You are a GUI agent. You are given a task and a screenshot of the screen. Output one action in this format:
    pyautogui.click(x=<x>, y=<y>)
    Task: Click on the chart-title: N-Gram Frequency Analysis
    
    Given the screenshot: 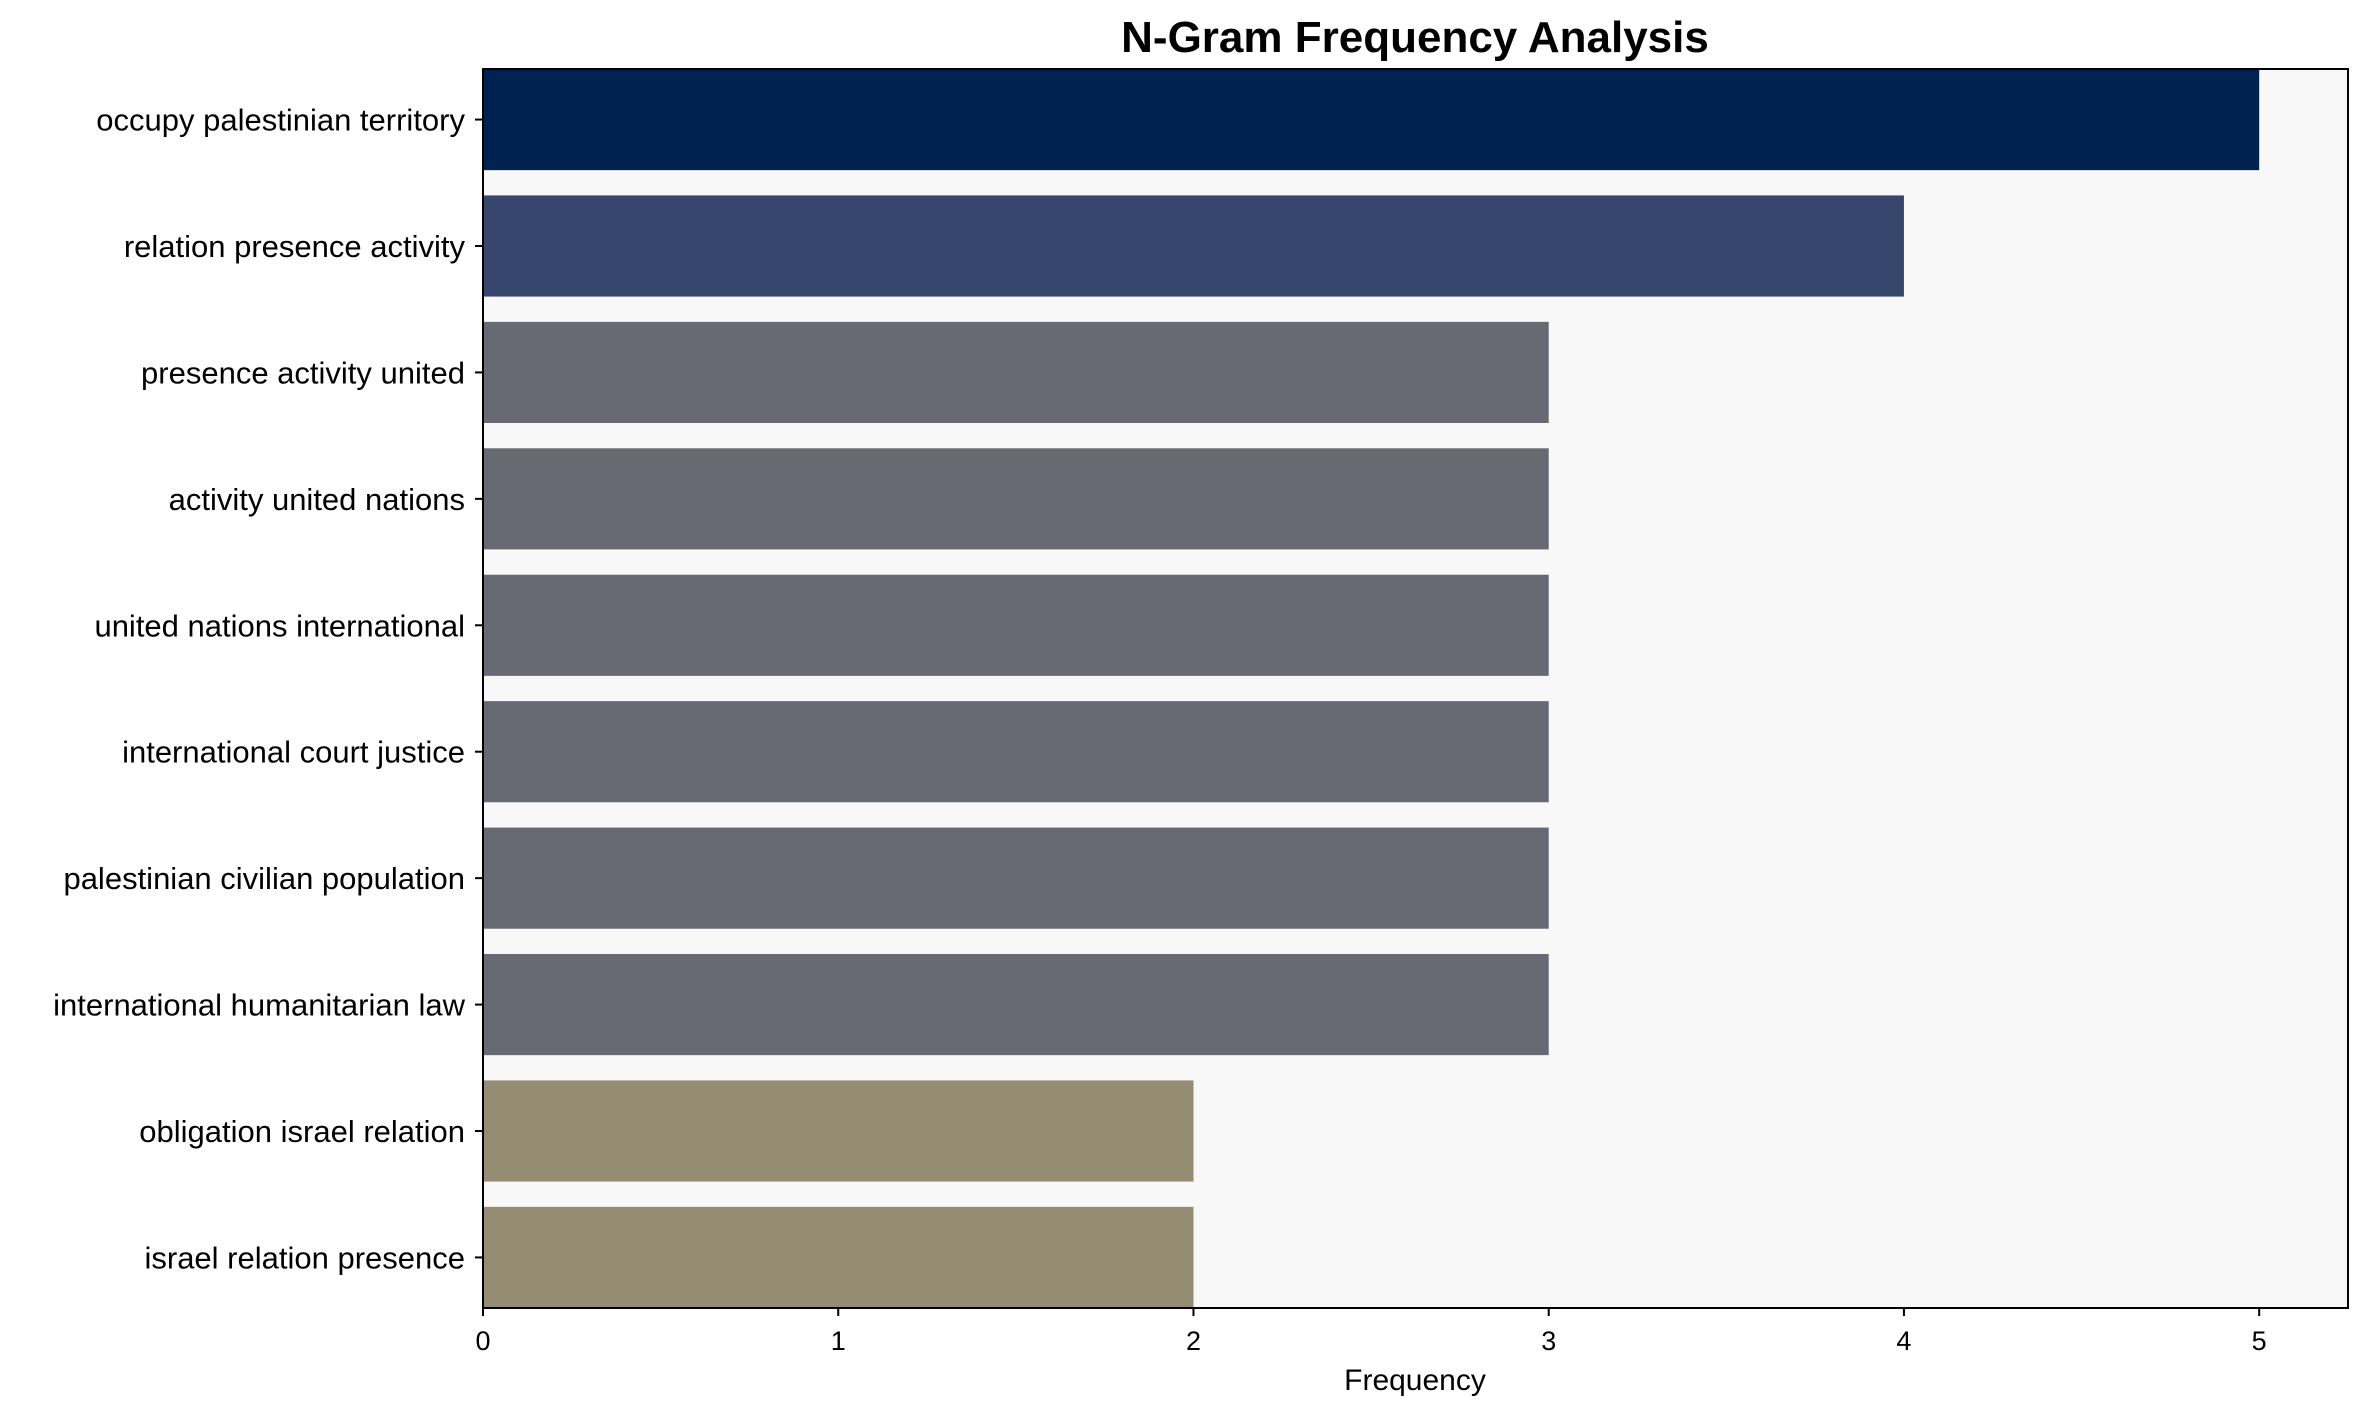 What is the action you would take?
    pyautogui.click(x=1415, y=37)
    